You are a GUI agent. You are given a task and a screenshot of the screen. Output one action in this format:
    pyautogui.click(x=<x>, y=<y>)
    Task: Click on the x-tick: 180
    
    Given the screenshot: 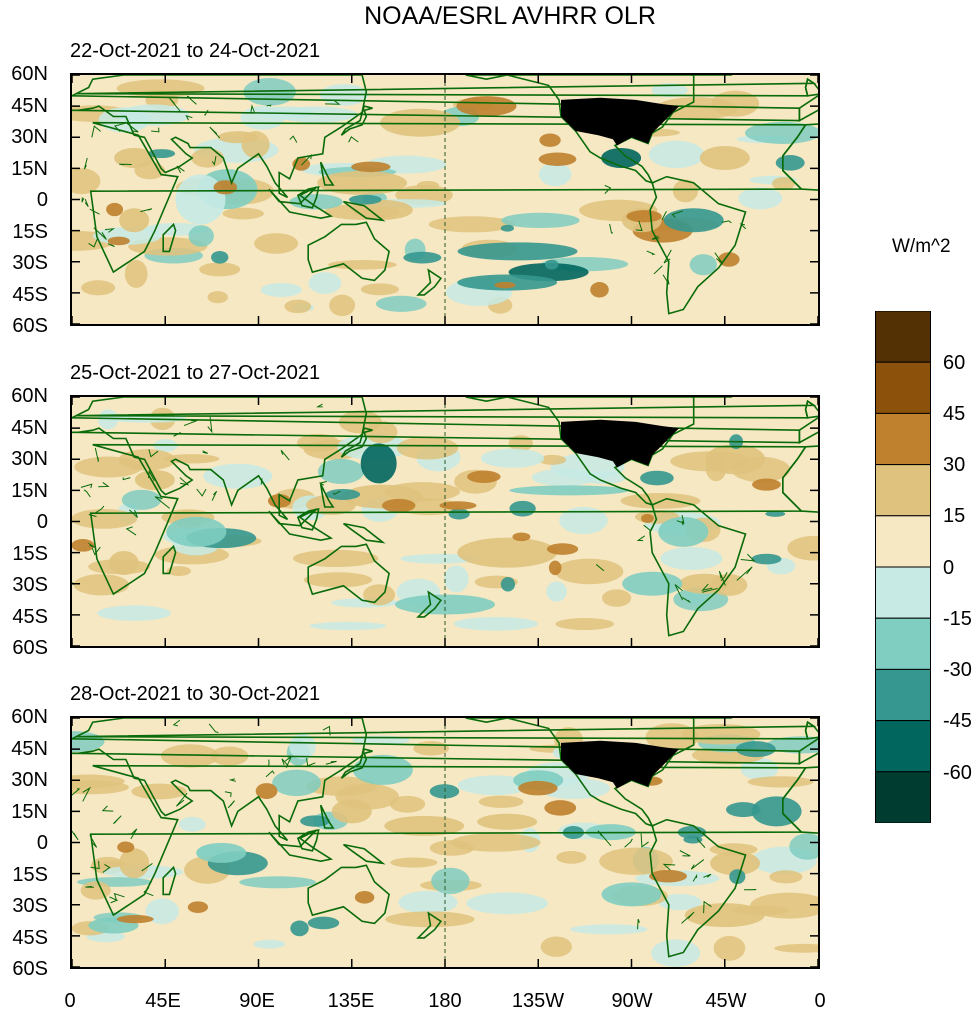 What is the action you would take?
    pyautogui.click(x=445, y=1001)
    